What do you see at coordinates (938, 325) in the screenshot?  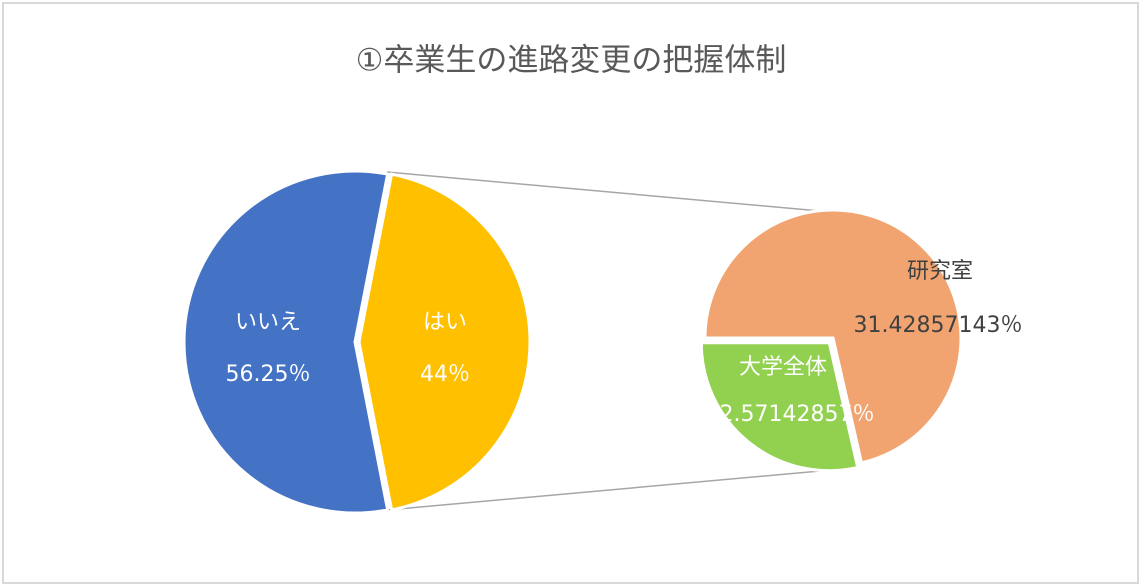 I see `data-label: 31.42857143％` at bounding box center [938, 325].